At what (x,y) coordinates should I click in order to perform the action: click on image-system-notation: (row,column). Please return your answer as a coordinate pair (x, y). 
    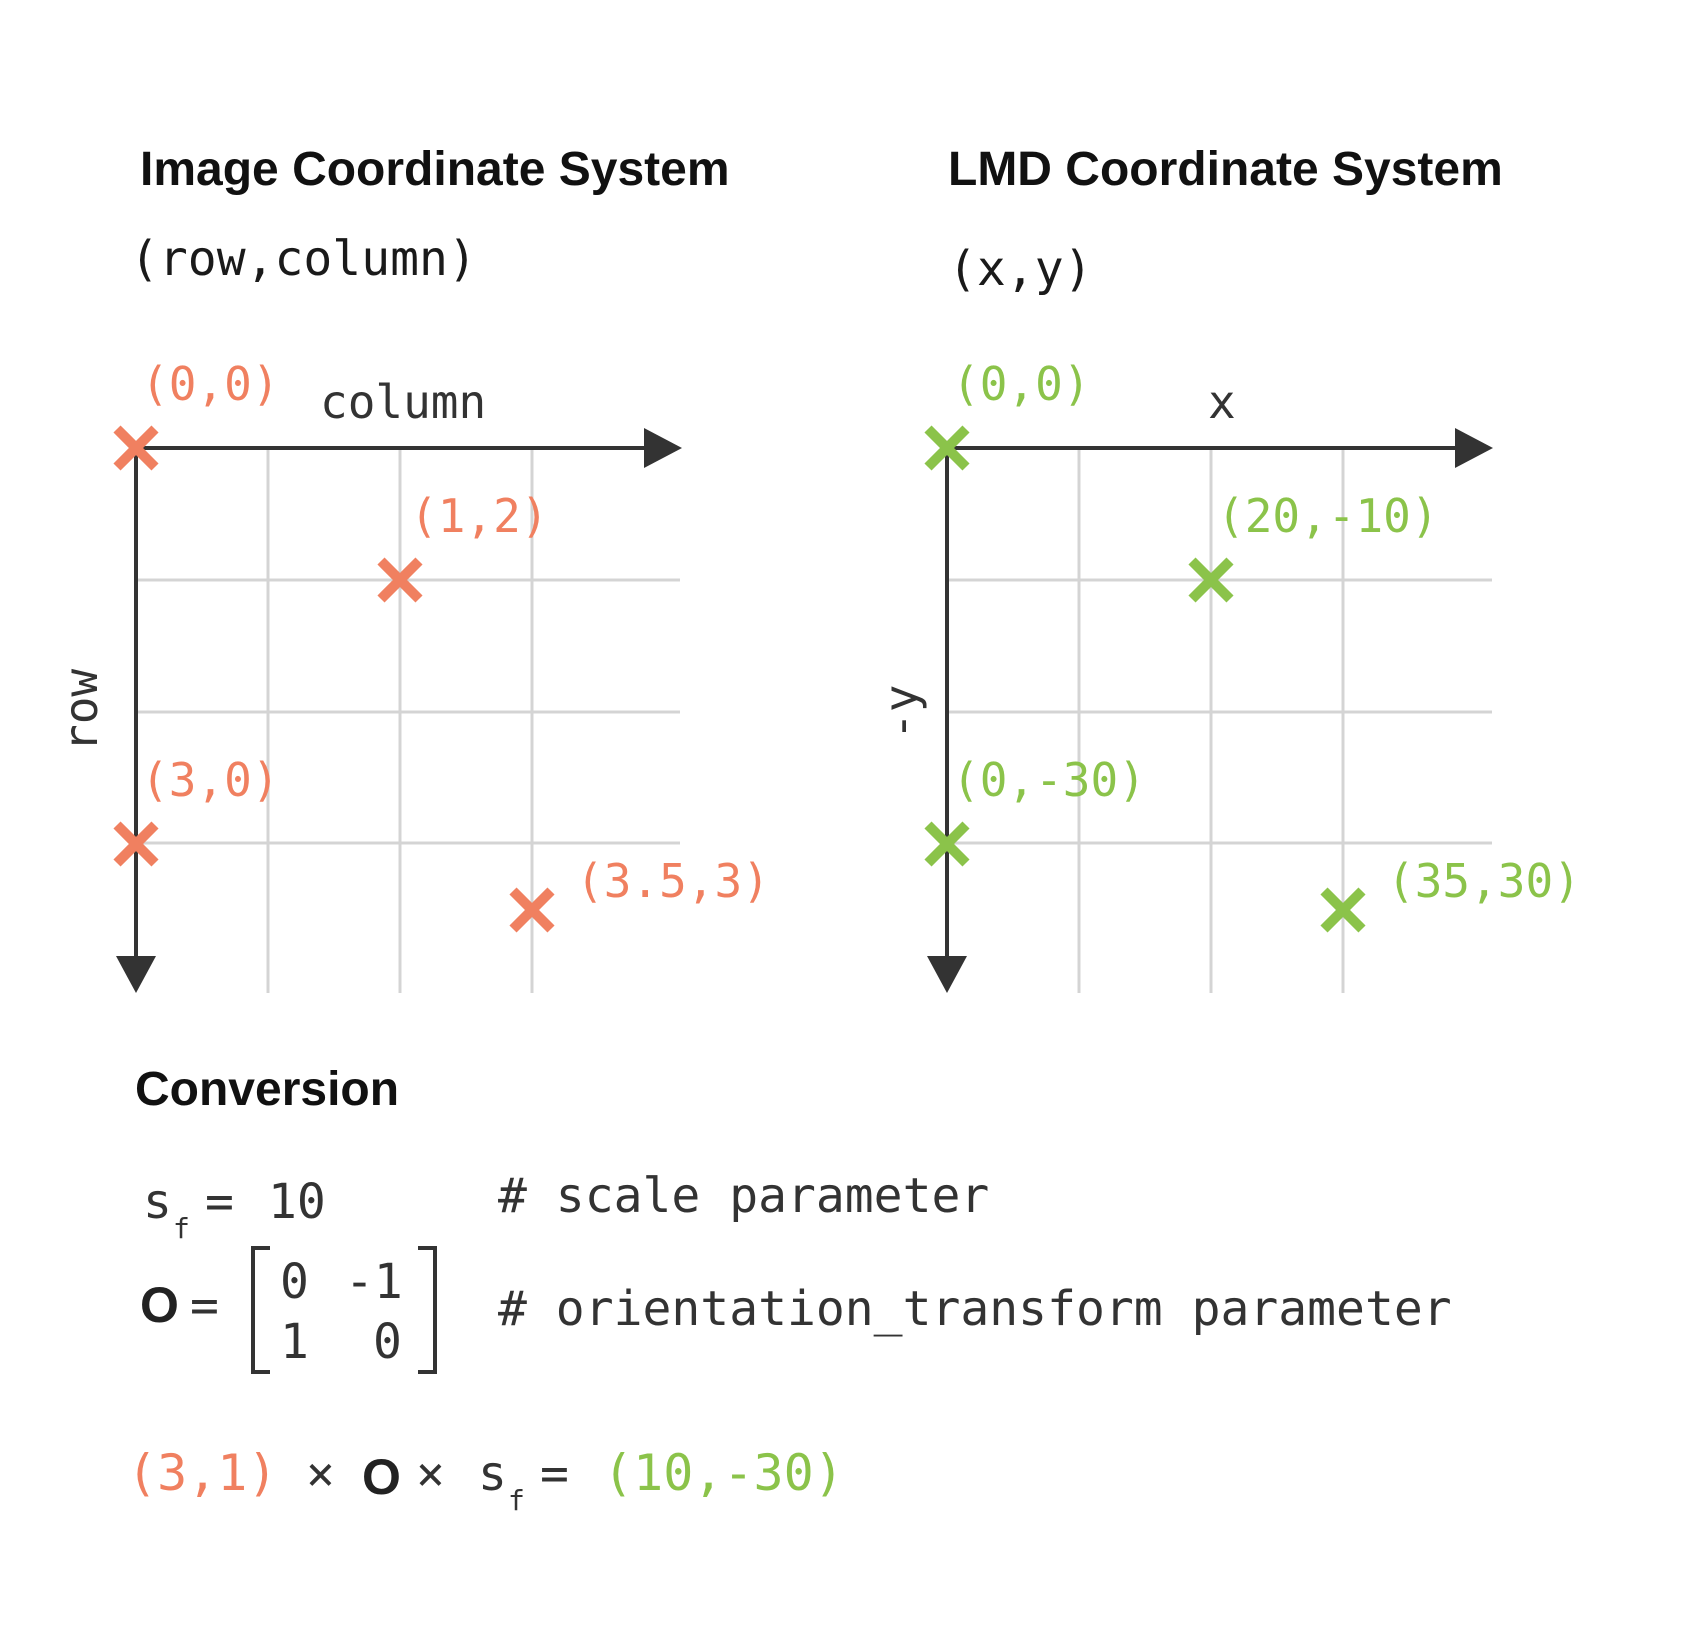
    Looking at the image, I should click on (303, 259).